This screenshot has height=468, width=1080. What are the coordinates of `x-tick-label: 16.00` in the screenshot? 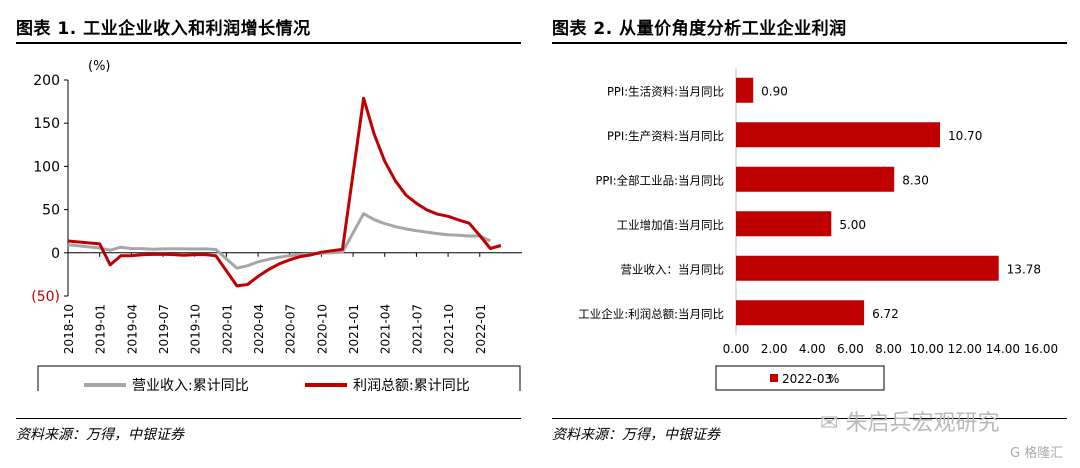 It's located at (1041, 349).